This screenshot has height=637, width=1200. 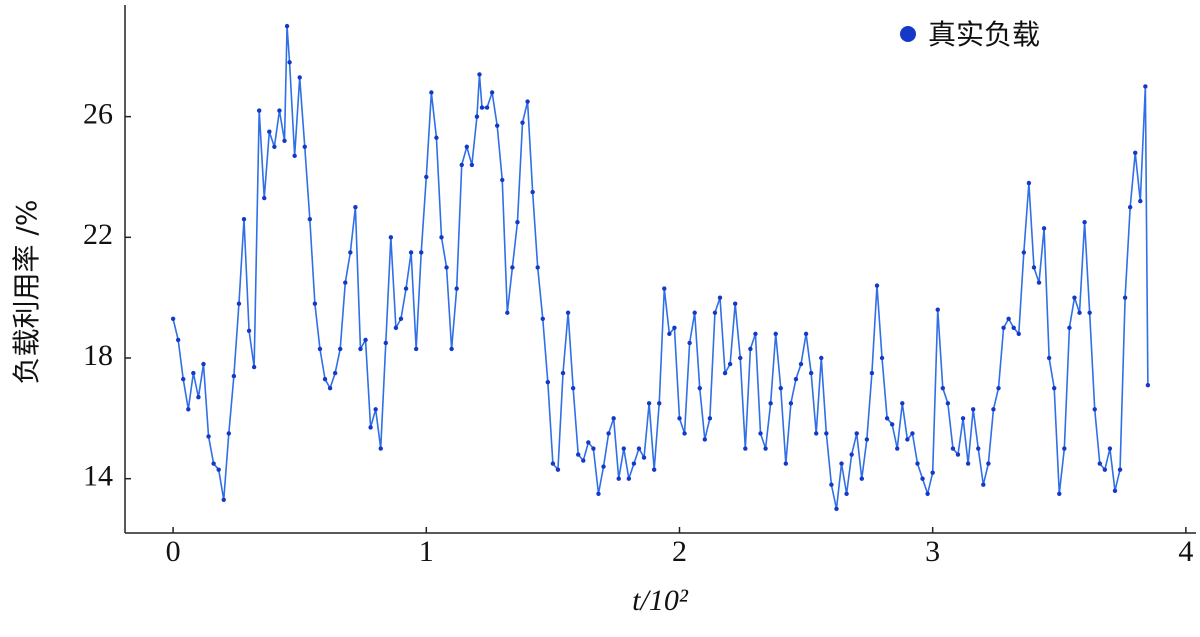 I want to click on x-tick-label: 3, so click(x=932, y=551).